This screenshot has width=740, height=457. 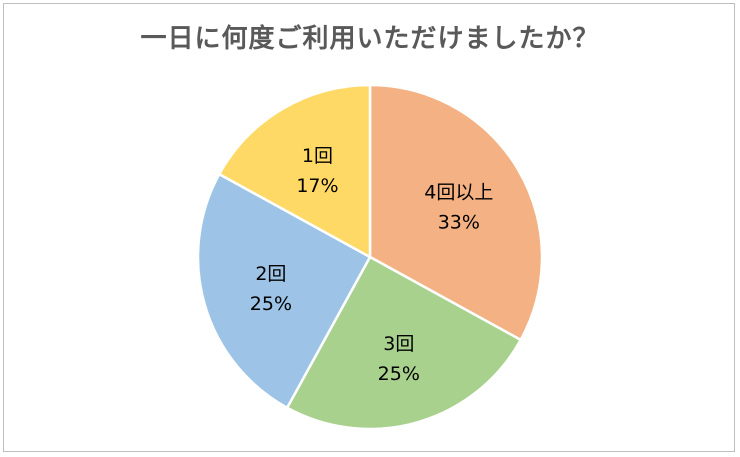 What do you see at coordinates (399, 374) in the screenshot?
I see `slice-percent-2: 25%` at bounding box center [399, 374].